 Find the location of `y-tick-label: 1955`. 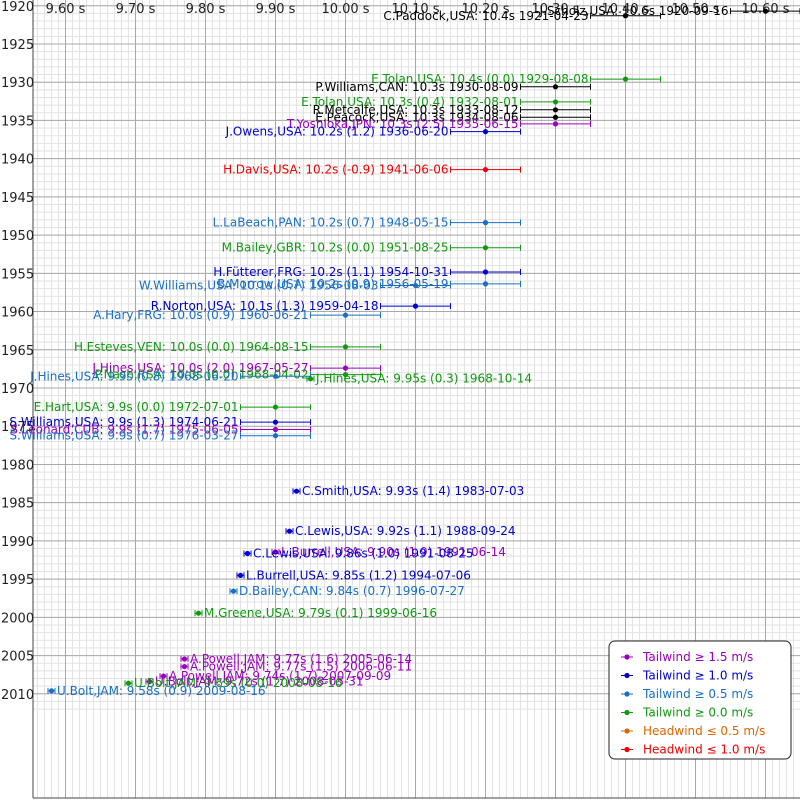

y-tick-label: 1955 is located at coordinates (17, 274).